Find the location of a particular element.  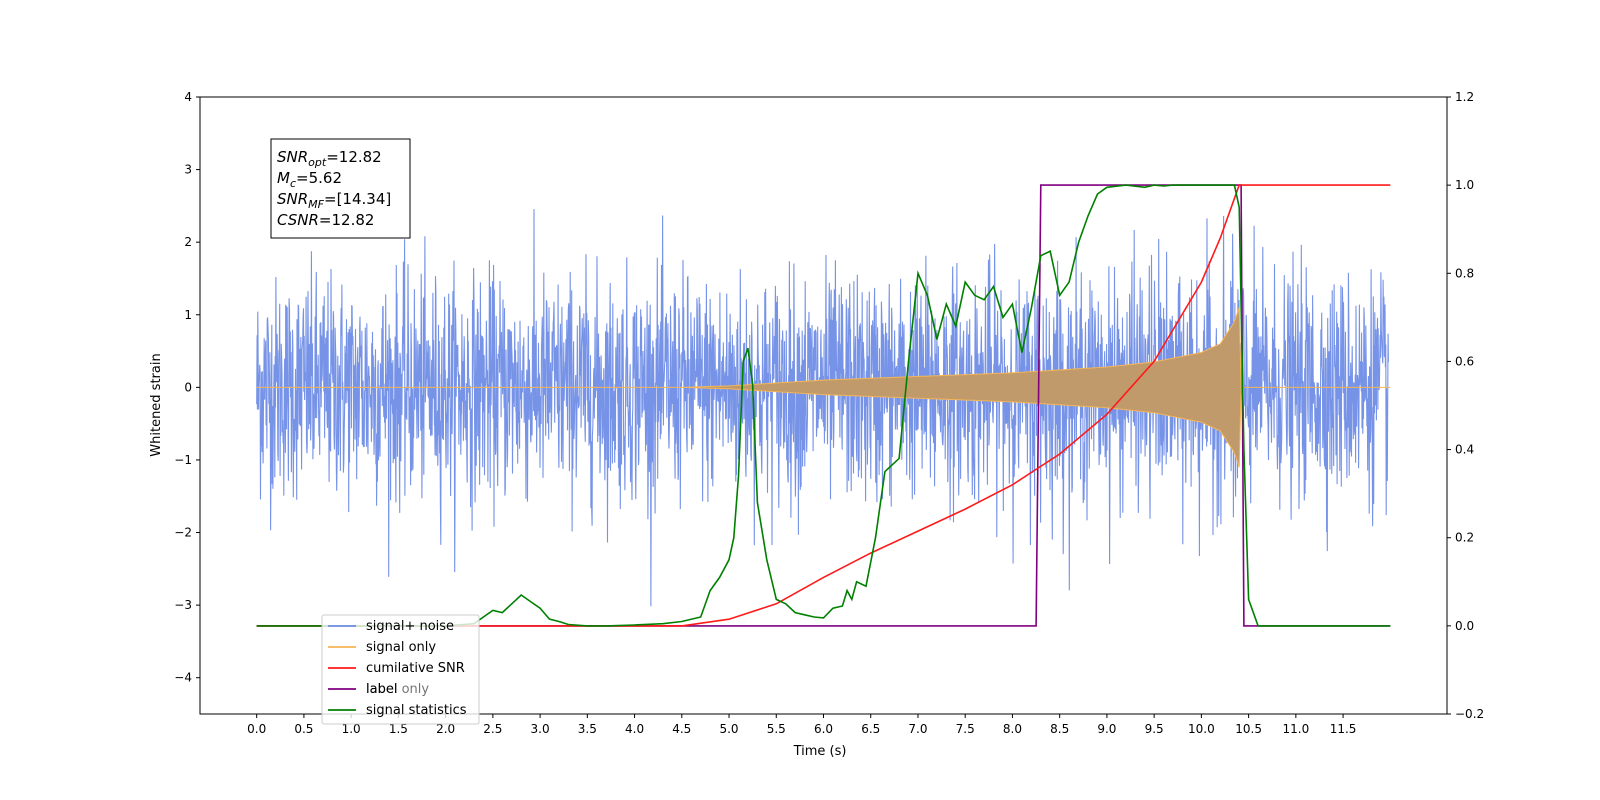

x-tick-label: 11.0 is located at coordinates (1295, 729).